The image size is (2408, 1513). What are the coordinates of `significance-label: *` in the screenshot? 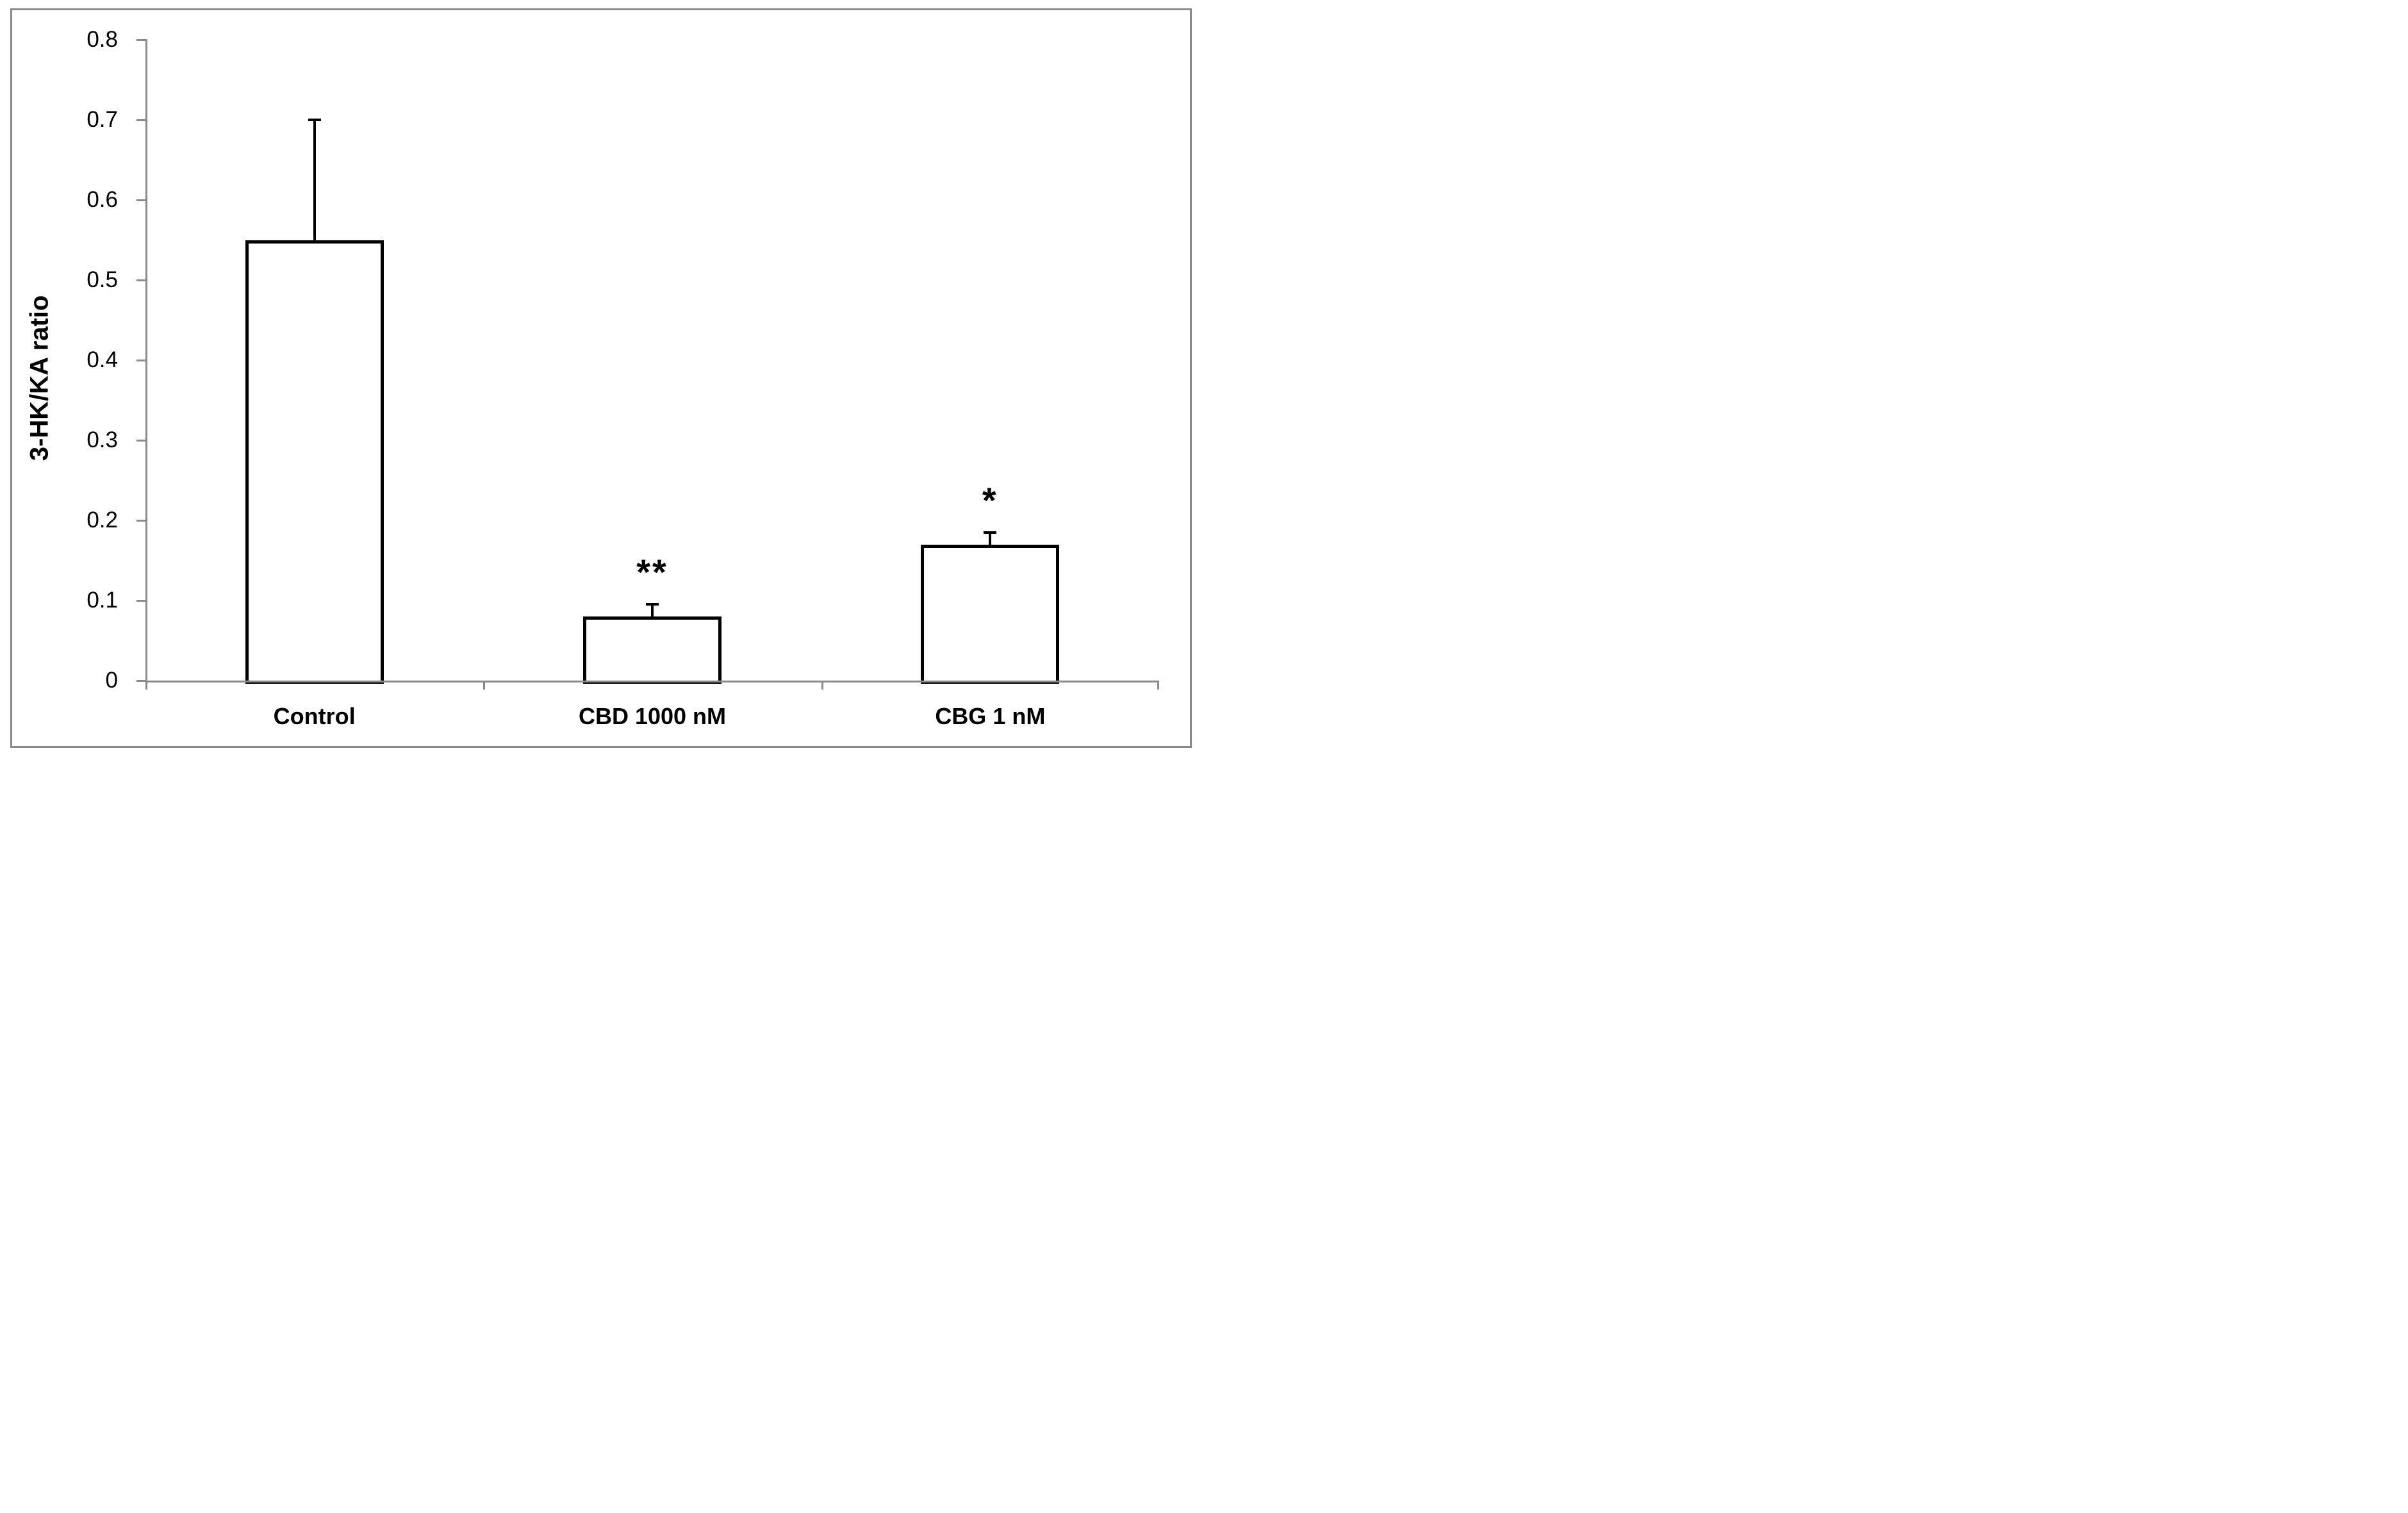 It's located at (990, 499).